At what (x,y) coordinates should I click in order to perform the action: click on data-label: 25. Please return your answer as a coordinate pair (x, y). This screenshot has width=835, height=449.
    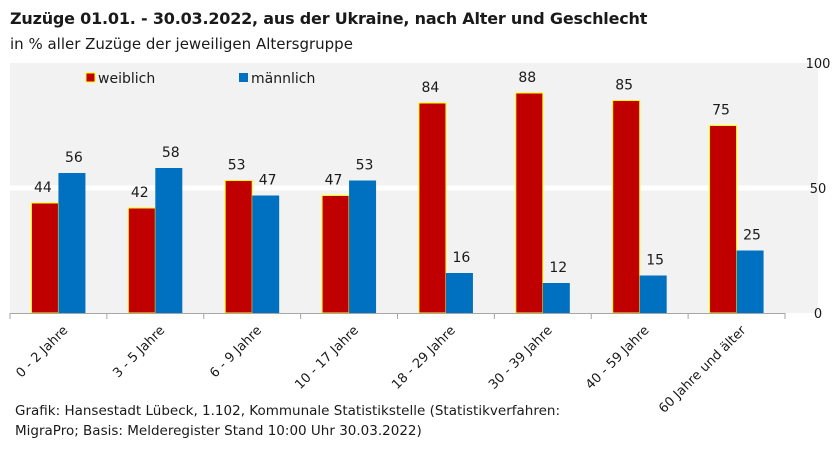
    Looking at the image, I should click on (752, 236).